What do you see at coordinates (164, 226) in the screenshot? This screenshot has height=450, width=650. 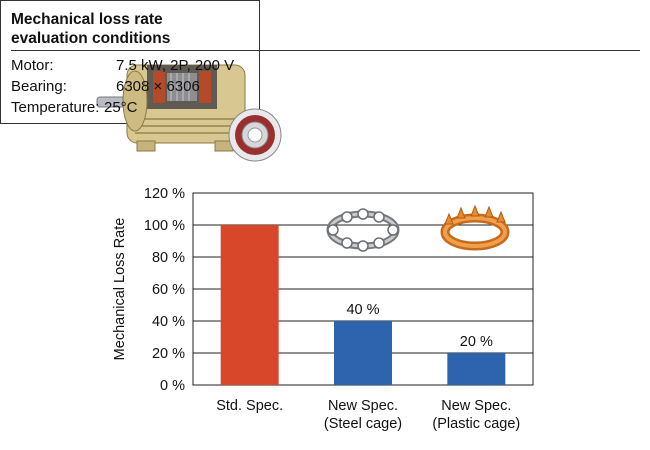 I see `y-tick-label: 100 %` at bounding box center [164, 226].